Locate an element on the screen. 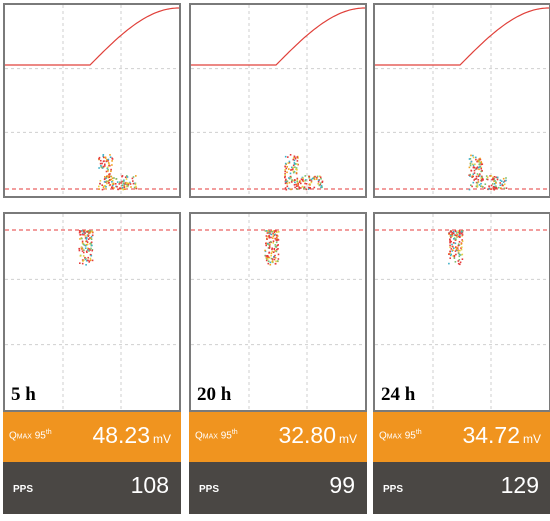 The height and width of the screenshot is (521, 550). phase-resolved-plot is located at coordinates (92, 100).